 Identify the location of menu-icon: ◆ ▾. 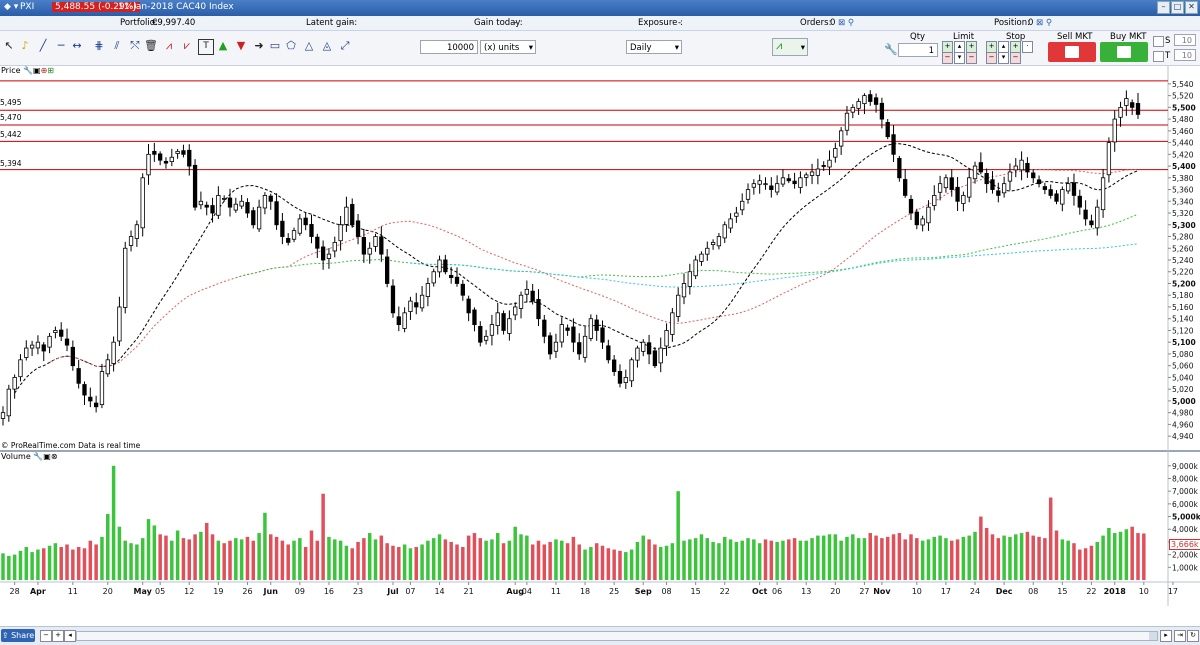
(11, 7).